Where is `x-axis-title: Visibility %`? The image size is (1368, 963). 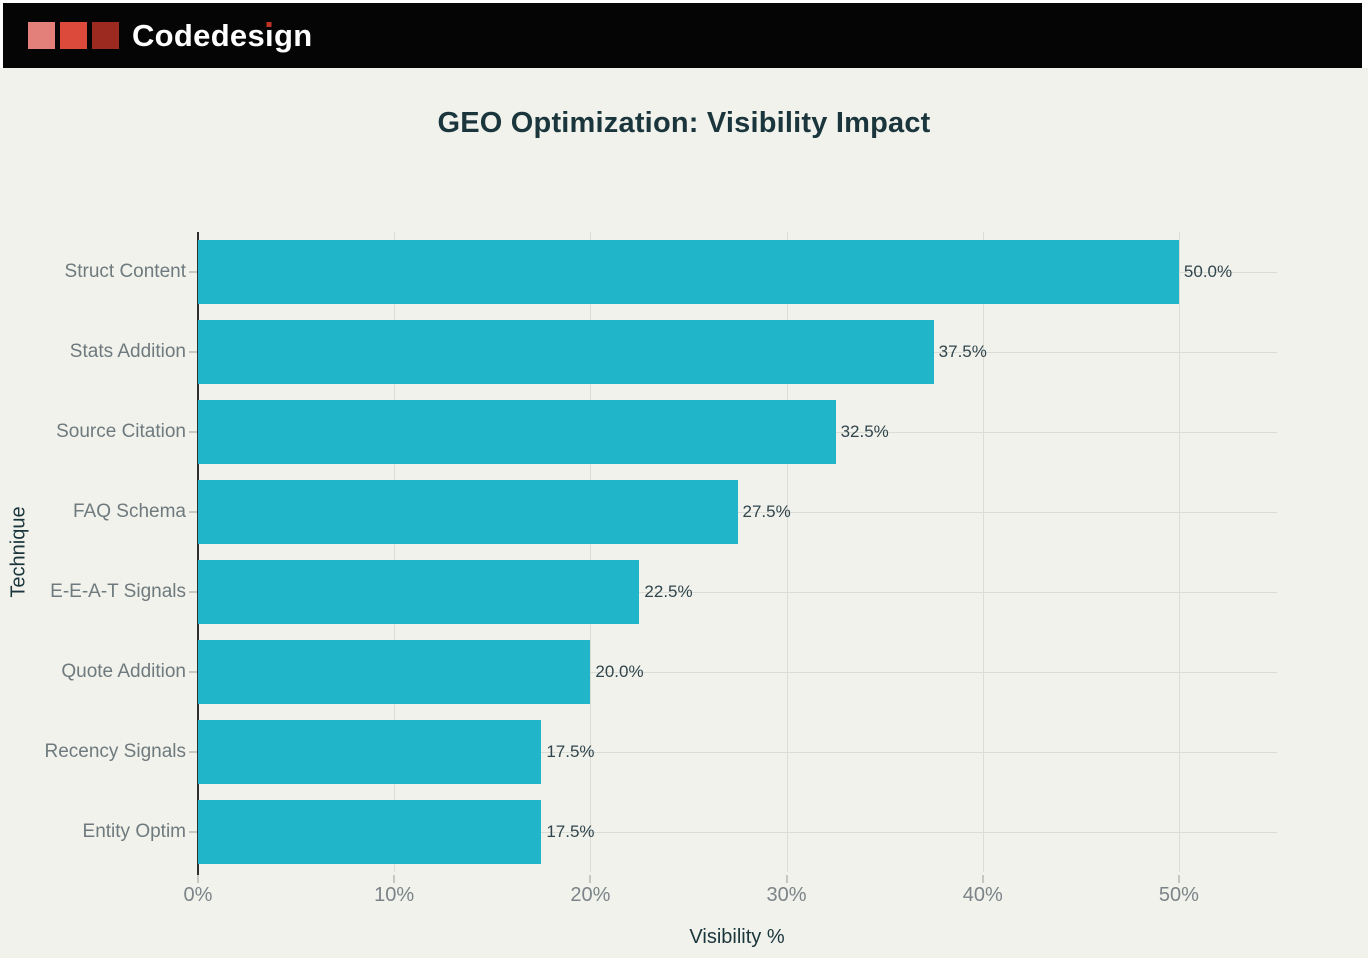 x-axis-title: Visibility % is located at coordinates (737, 937).